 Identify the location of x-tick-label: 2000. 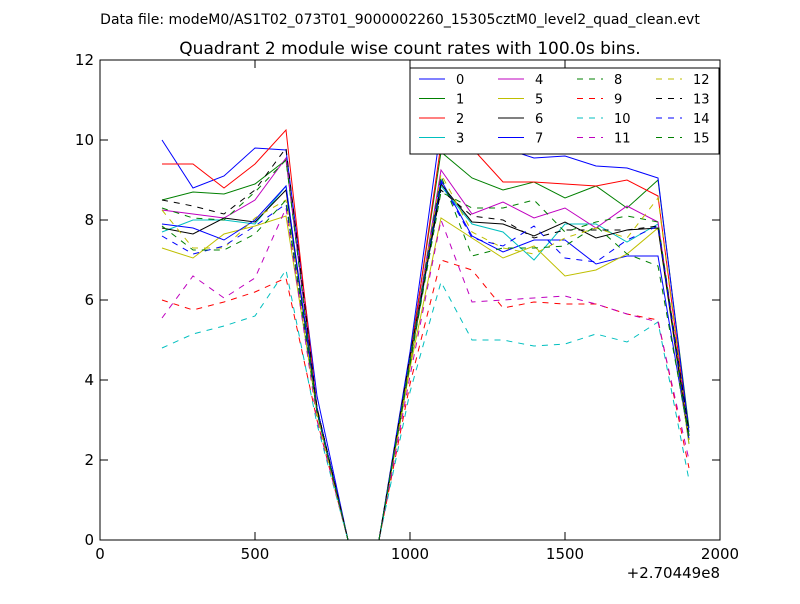
(720, 554).